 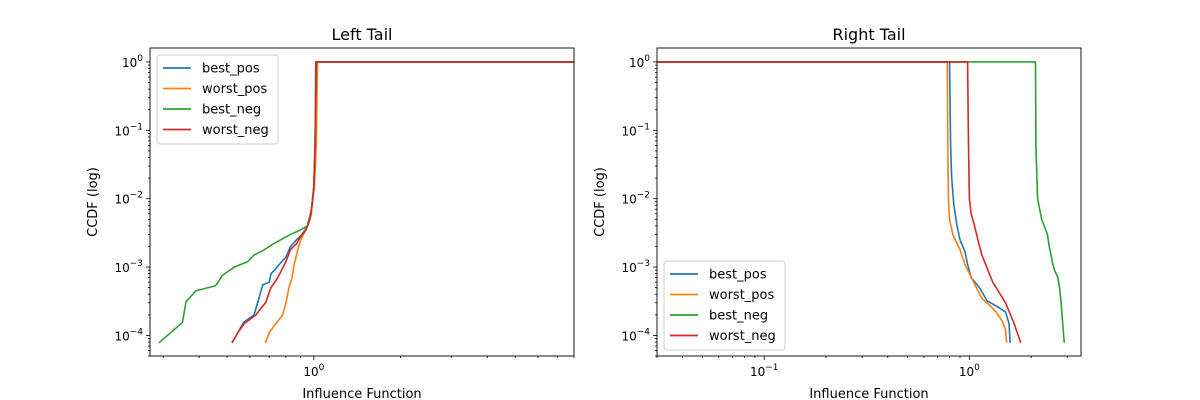 I want to click on right-tail-x-axis-label: Influence Function, so click(x=868, y=393).